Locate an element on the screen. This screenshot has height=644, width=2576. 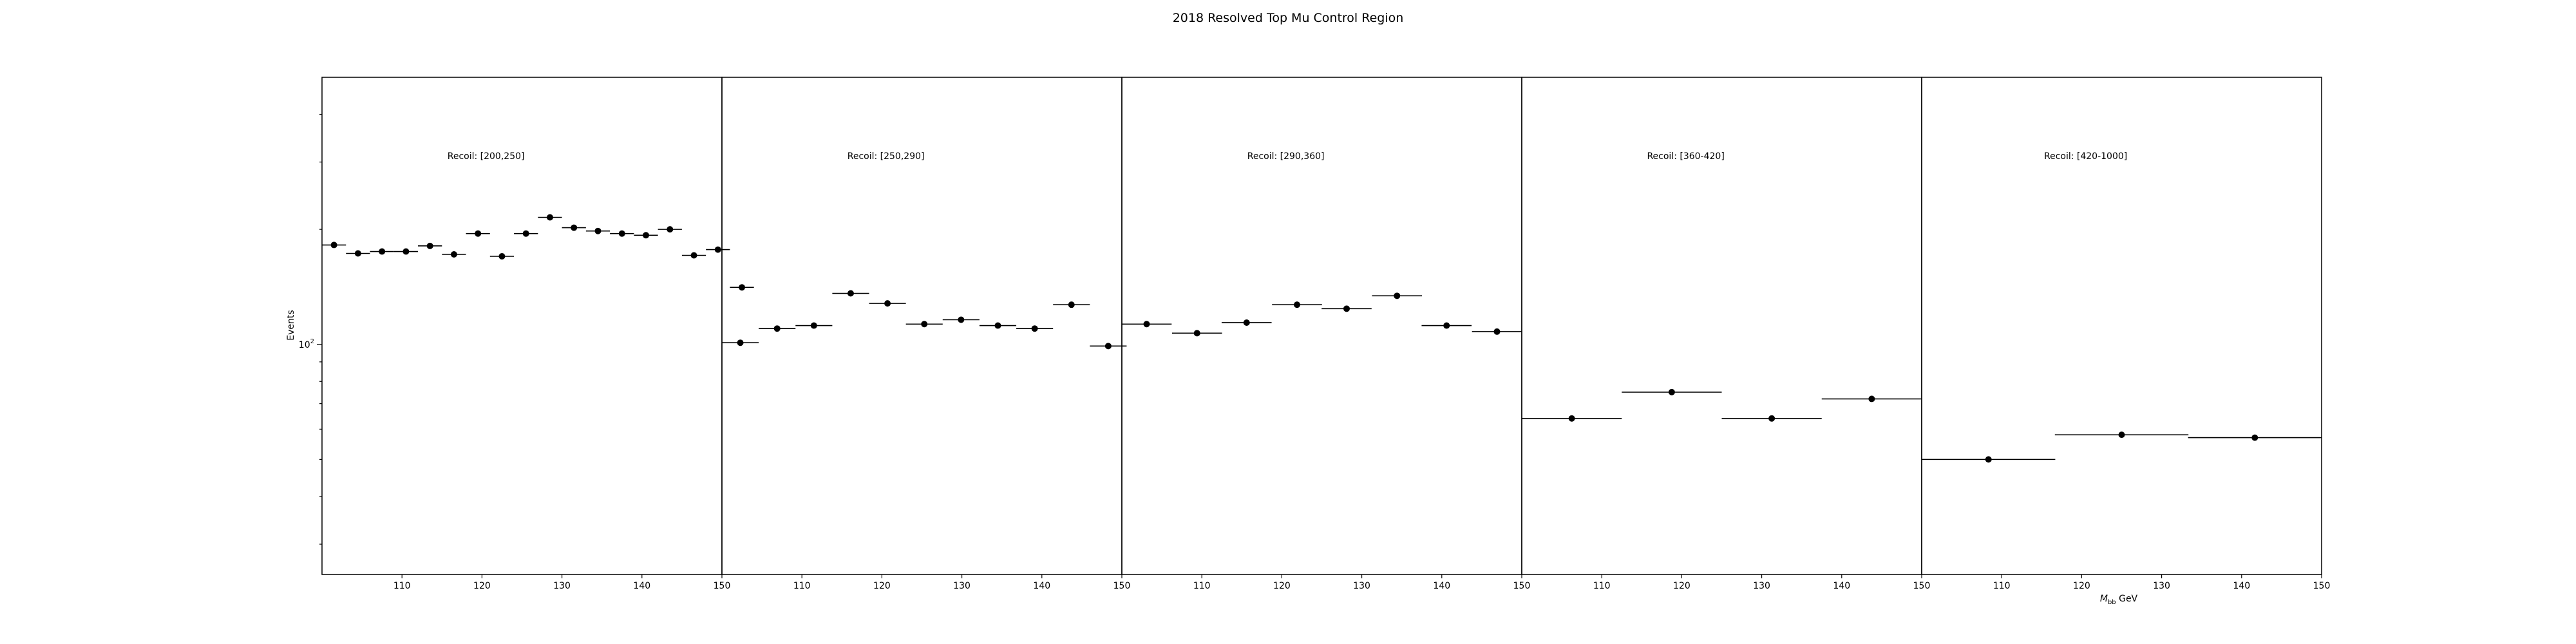
y-axis-label: Events is located at coordinates (291, 325).